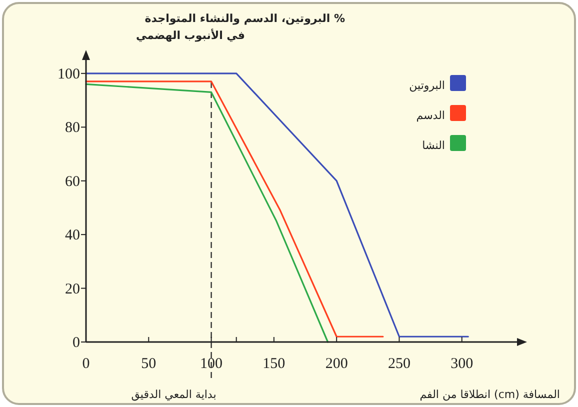 This screenshot has height=407, width=578. Describe the element at coordinates (69, 74) in the screenshot. I see `y-tick-label: 100` at that location.